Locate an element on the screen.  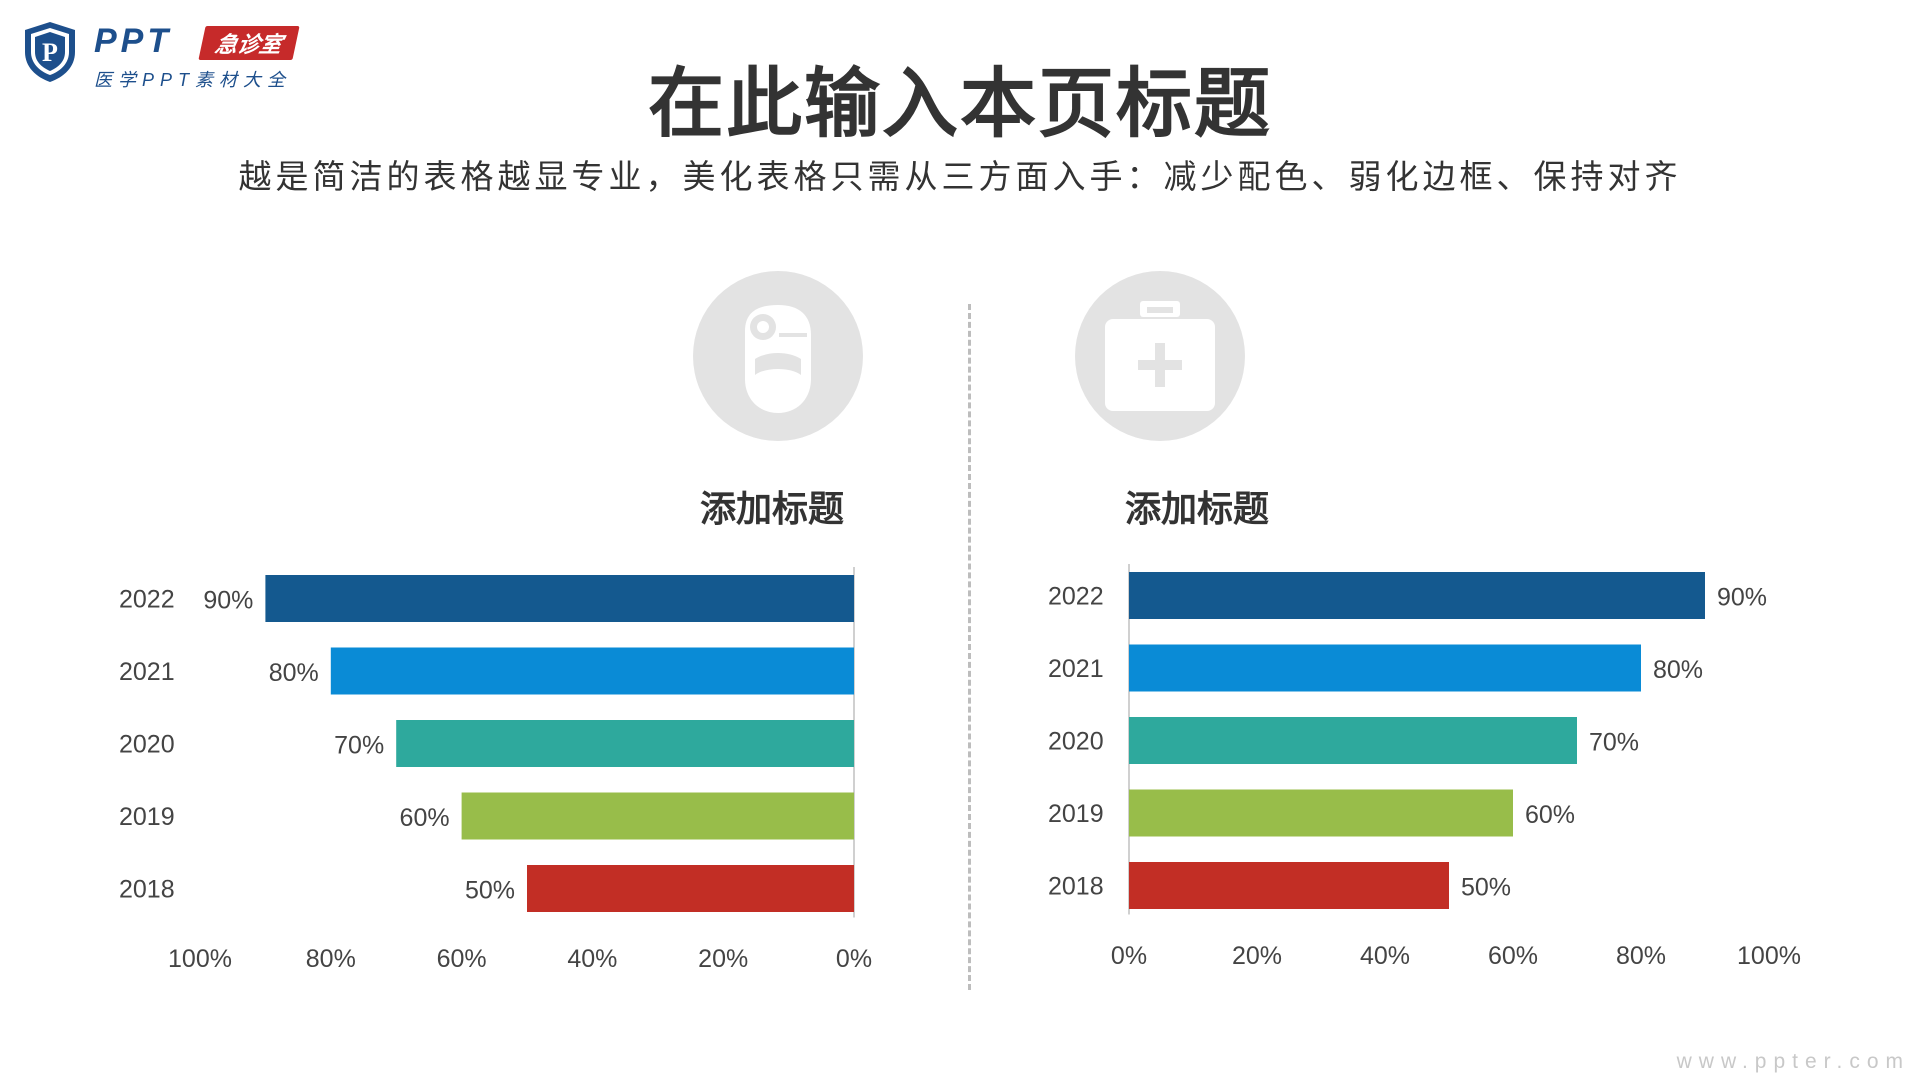
left-panel-title: 添加标题 is located at coordinates (772, 508).